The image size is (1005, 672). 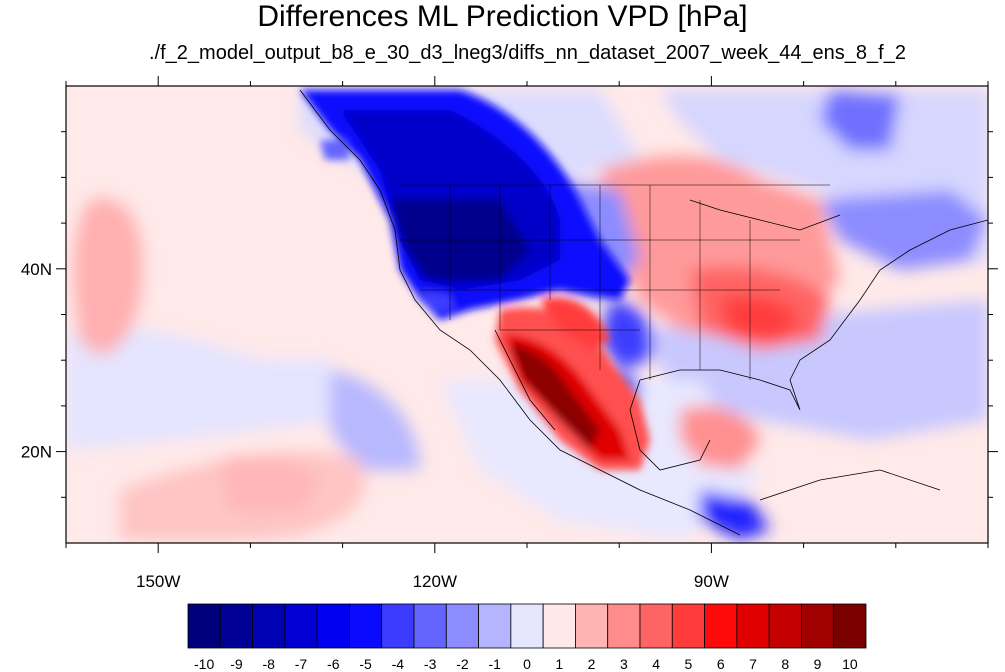 I want to click on colorbar-label: 0, so click(x=527, y=664).